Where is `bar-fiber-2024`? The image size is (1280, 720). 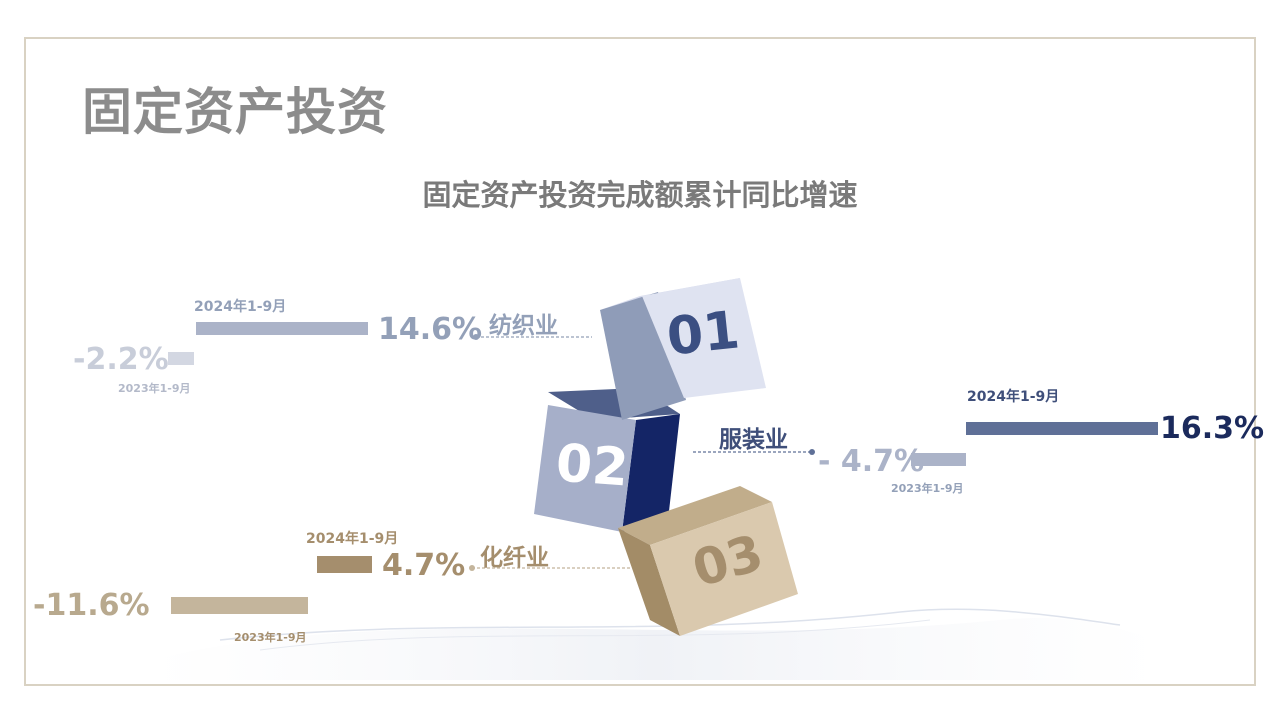
bar-fiber-2024 is located at coordinates (344, 564).